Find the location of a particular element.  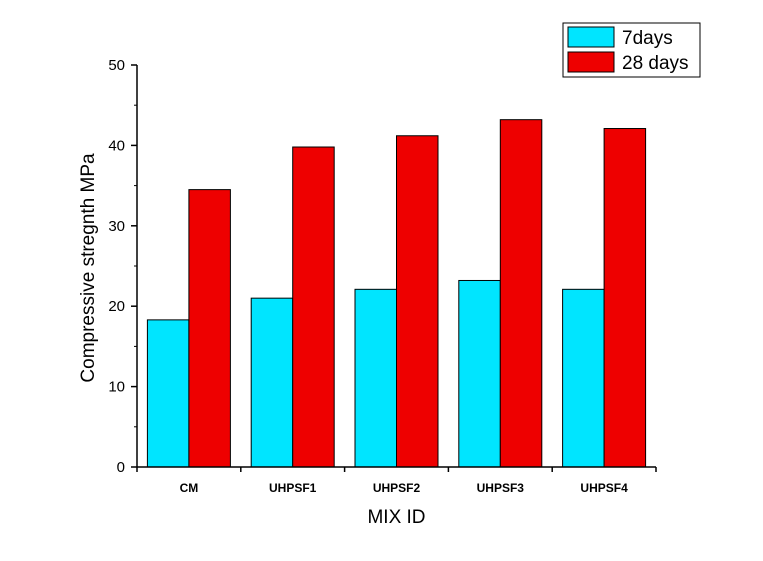

x-tick-label: UHPSF2 is located at coordinates (397, 488).